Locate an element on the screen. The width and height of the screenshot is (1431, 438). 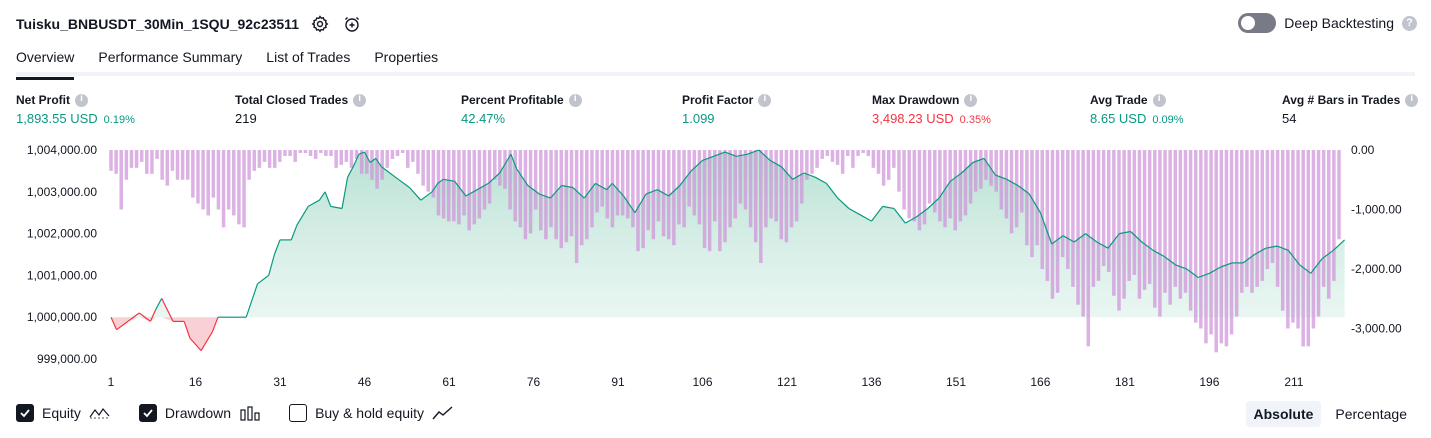
legend-buy-hold: Buy & hold equity is located at coordinates (371, 413).